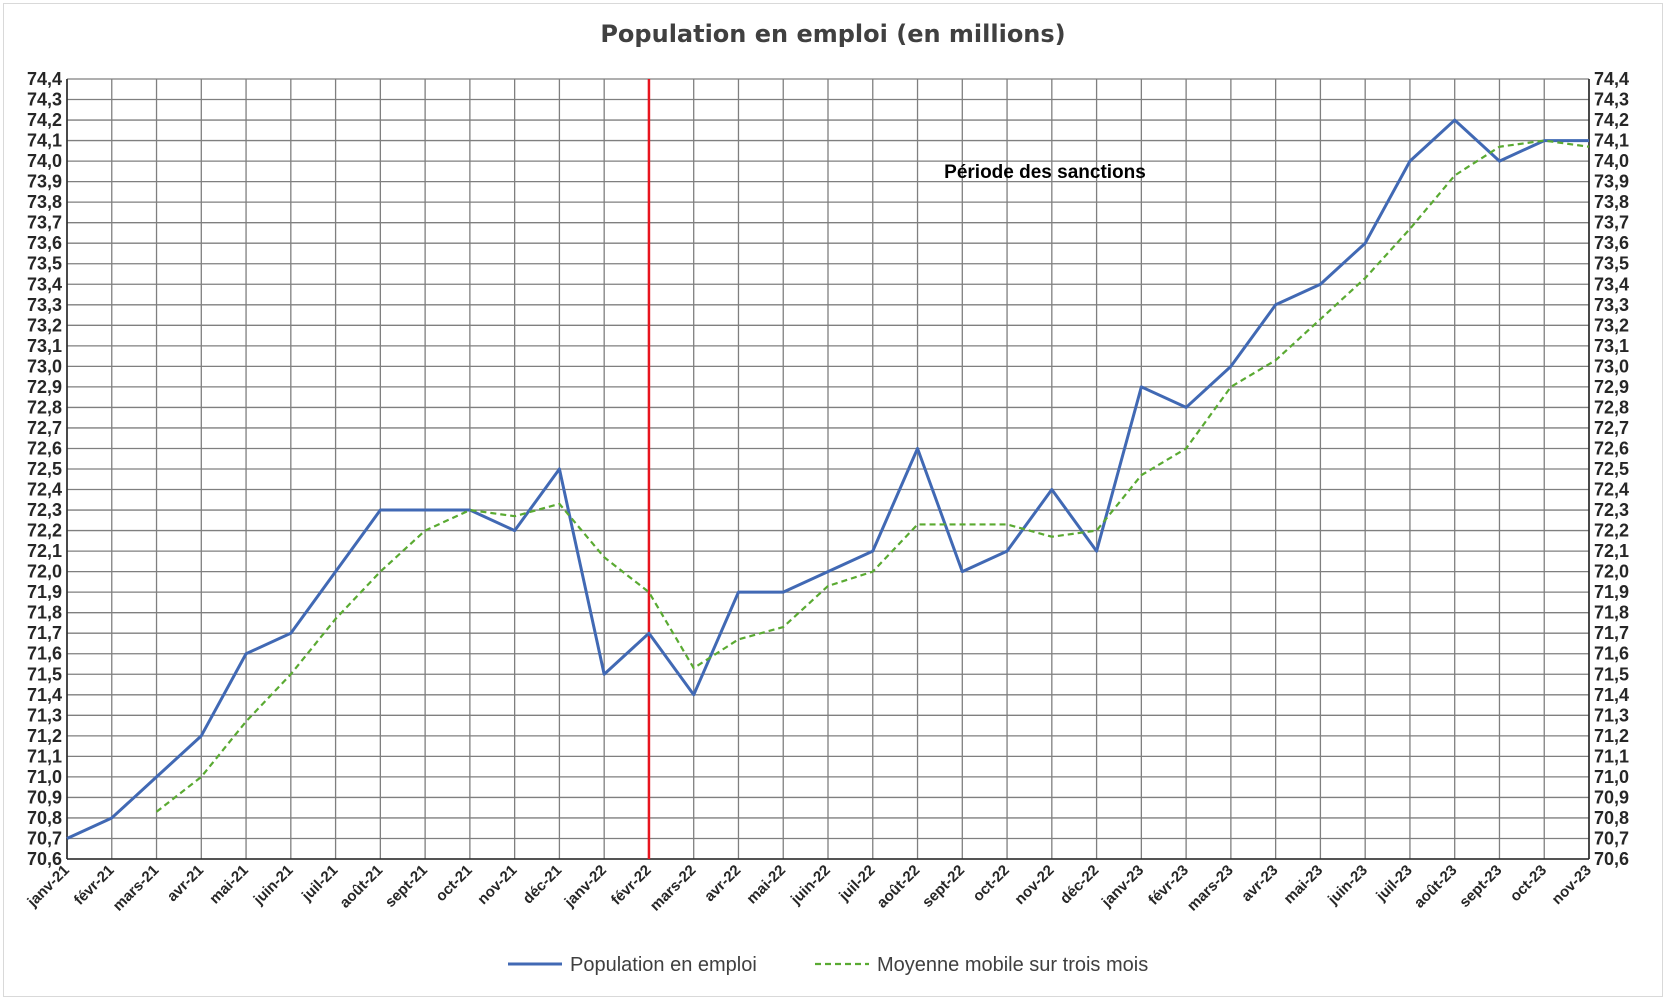 Image resolution: width=1666 pixels, height=1000 pixels. Describe the element at coordinates (1347, 885) in the screenshot. I see `x-tick-label: juin-23` at that location.